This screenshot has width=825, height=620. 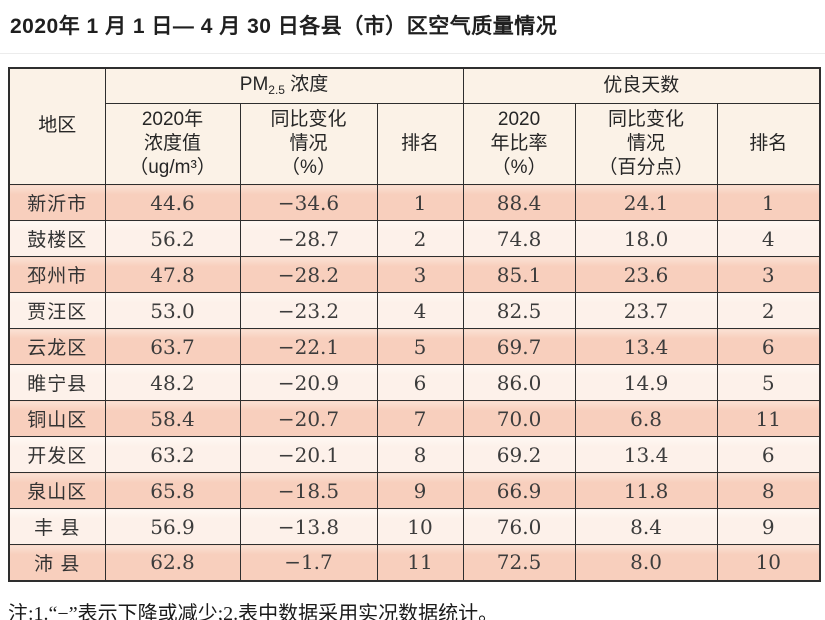 What do you see at coordinates (519, 144) in the screenshot?
I see `header-good-rate: 2020 年比率 （%）` at bounding box center [519, 144].